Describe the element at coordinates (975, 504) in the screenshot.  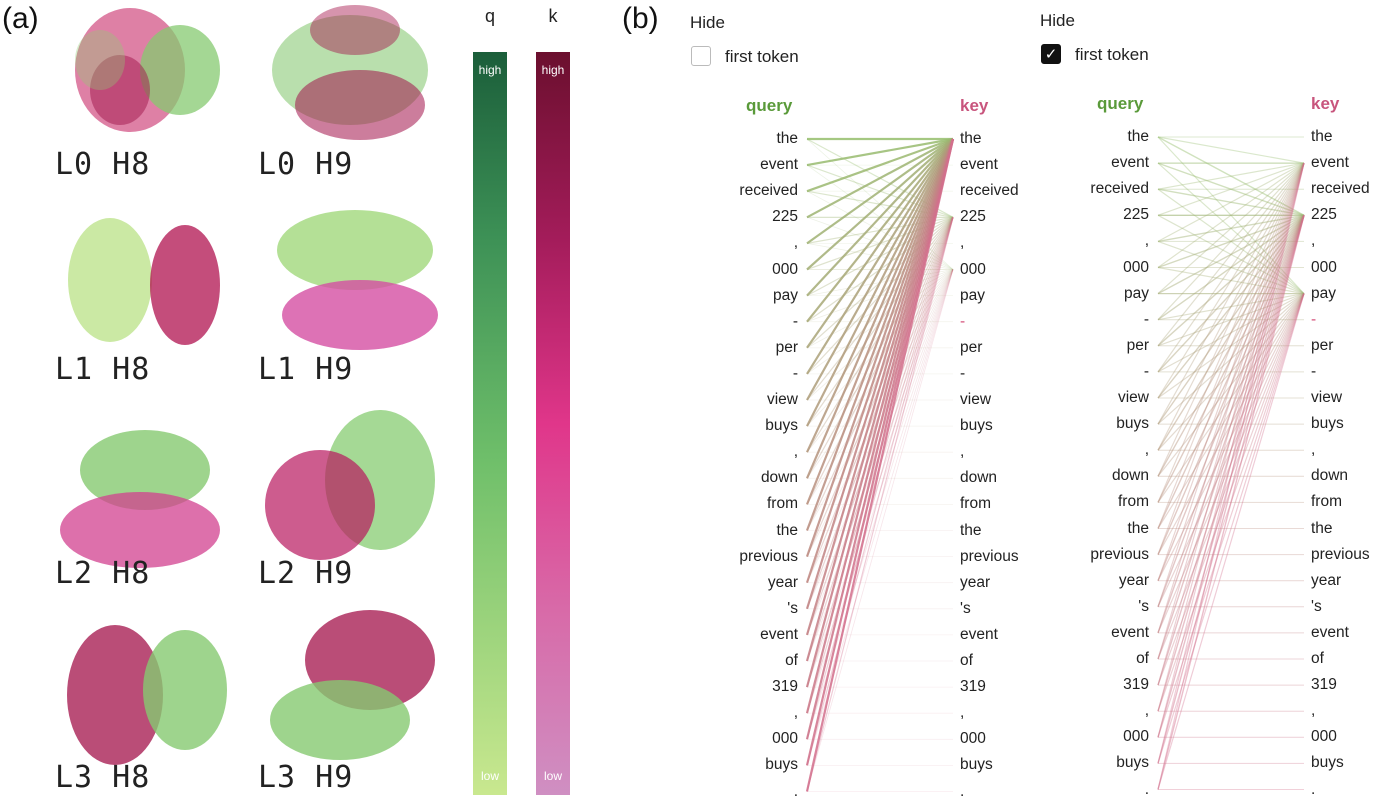
I see `left-key-token: from` at that location.